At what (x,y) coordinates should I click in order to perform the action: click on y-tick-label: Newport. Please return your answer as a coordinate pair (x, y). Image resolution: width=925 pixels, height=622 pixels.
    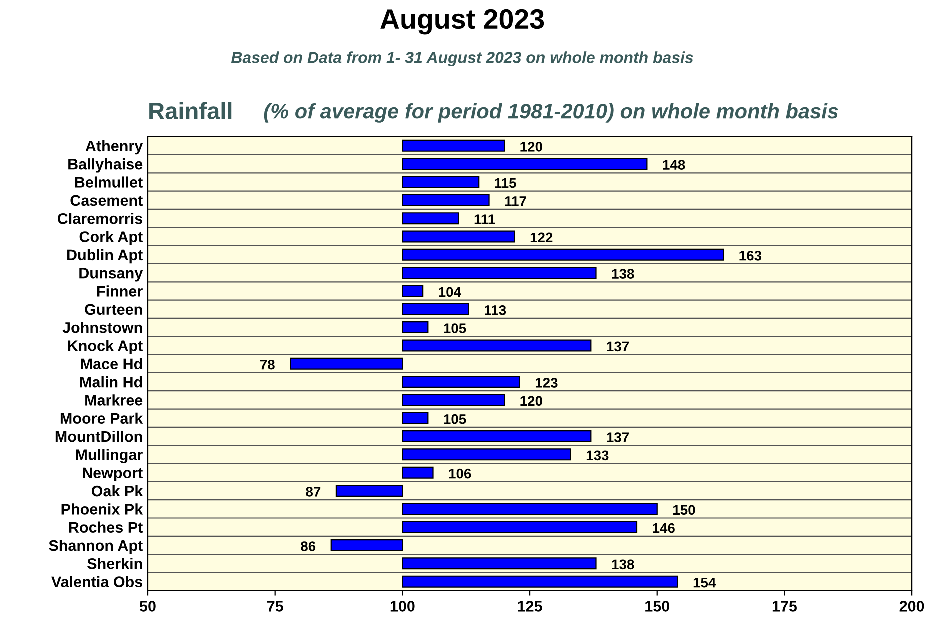
    Looking at the image, I should click on (113, 475).